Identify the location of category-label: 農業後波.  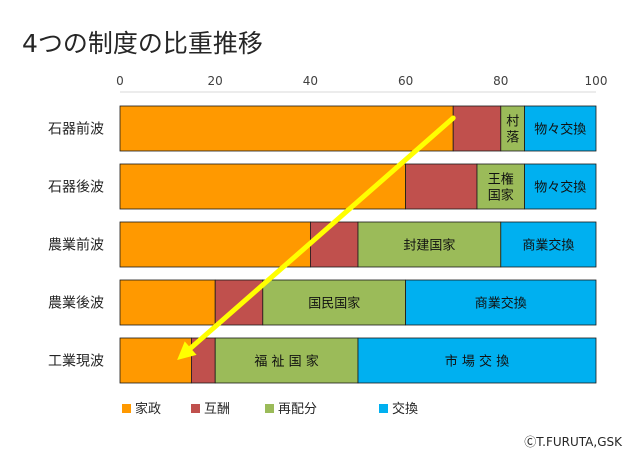
(76, 304).